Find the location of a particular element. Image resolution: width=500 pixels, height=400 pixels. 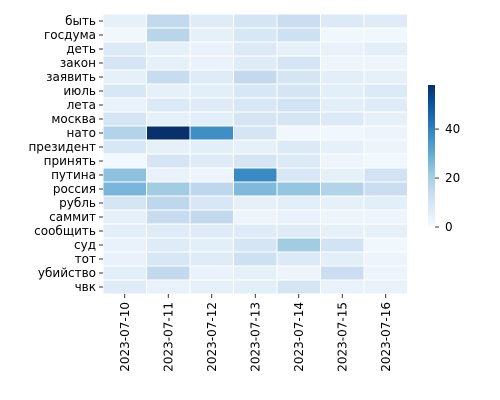

y-tick-label: тот is located at coordinates (85, 259).